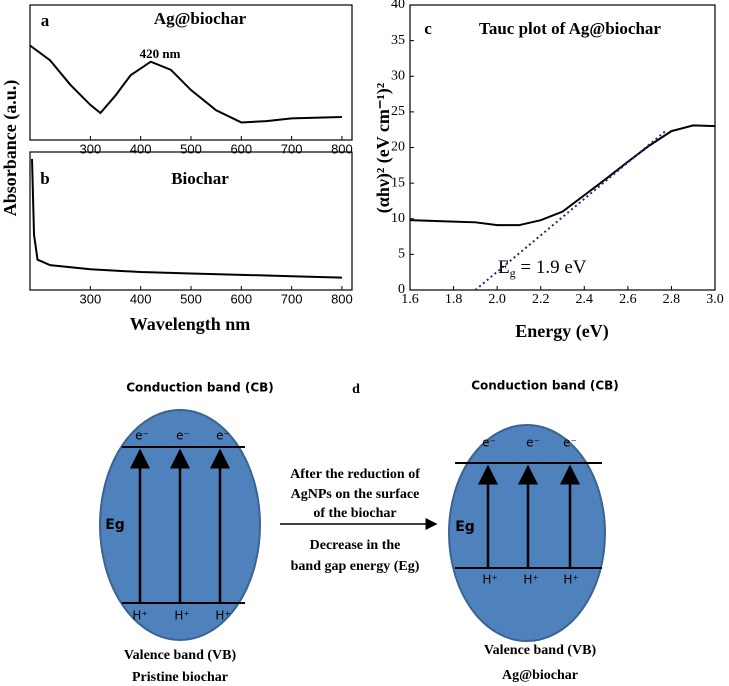 This screenshot has height=686, width=729. I want to click on y-tick-label: 0, so click(401, 289).